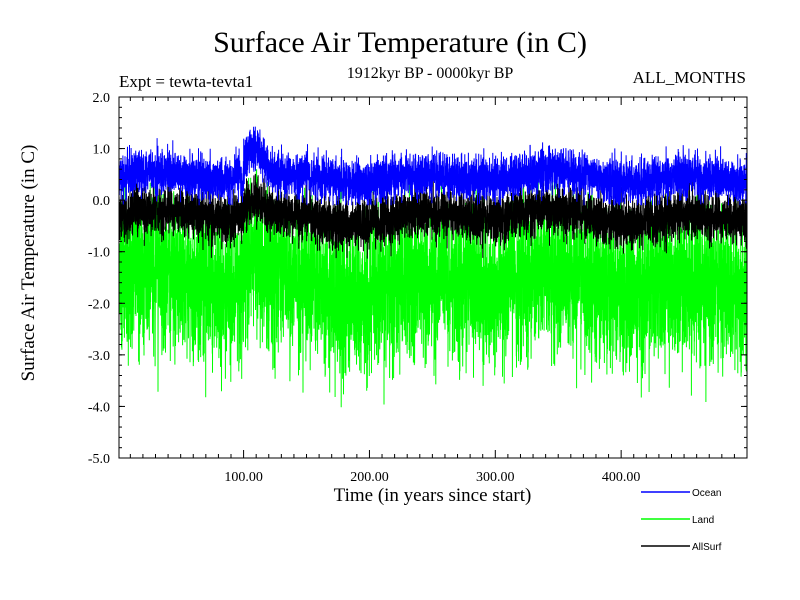 The image size is (800, 600). I want to click on season-label: ALL_MONTHS, so click(689, 77).